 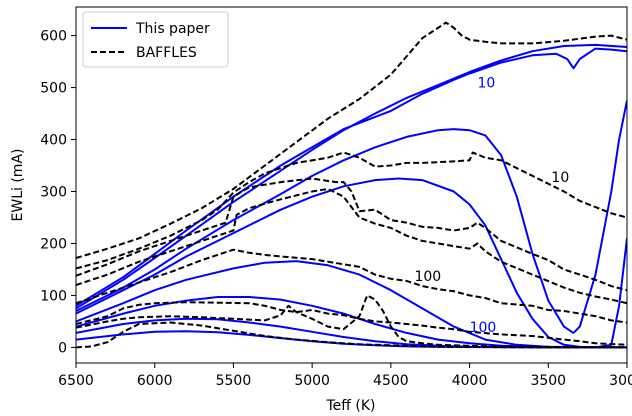 I want to click on x-tick-label: 5500, so click(x=234, y=381).